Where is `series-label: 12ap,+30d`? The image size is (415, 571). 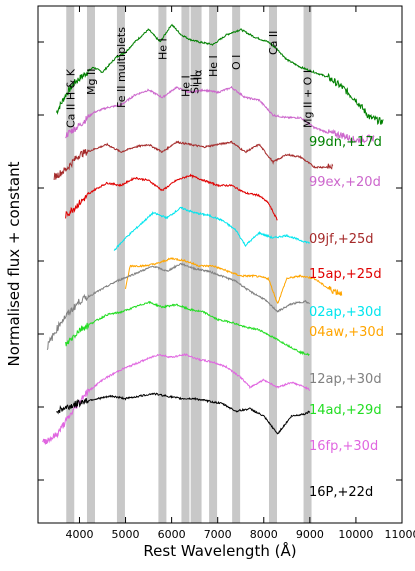
series-label: 12ap,+30d is located at coordinates (345, 379).